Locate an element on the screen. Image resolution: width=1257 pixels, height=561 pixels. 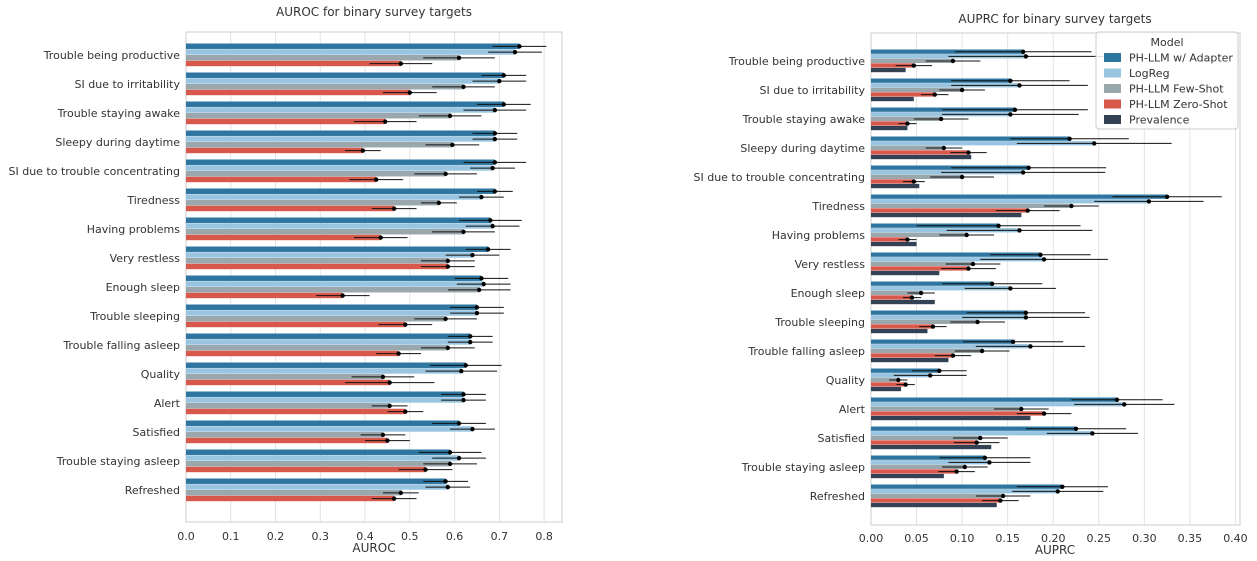
auprc-category-label: Trouble sleeping is located at coordinates (819, 322).